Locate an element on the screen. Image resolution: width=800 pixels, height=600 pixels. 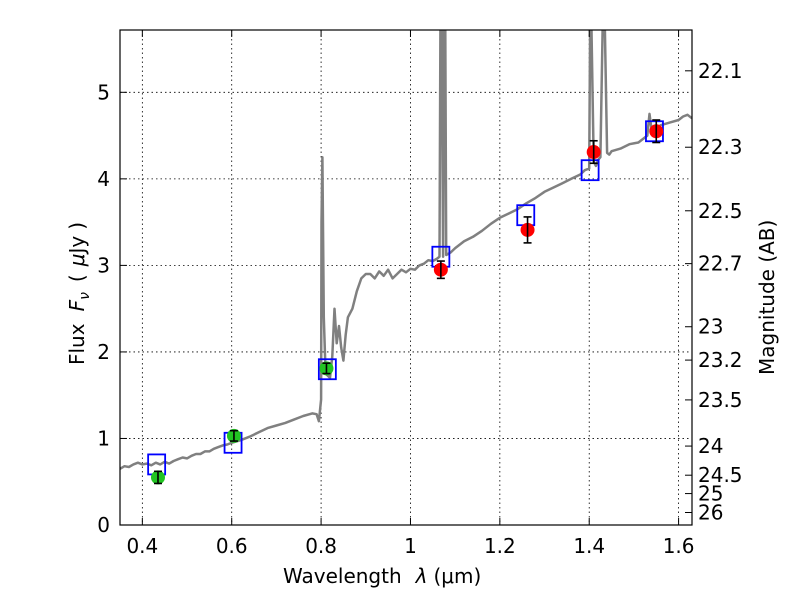
y-tick-label: 3 is located at coordinates (103, 265).